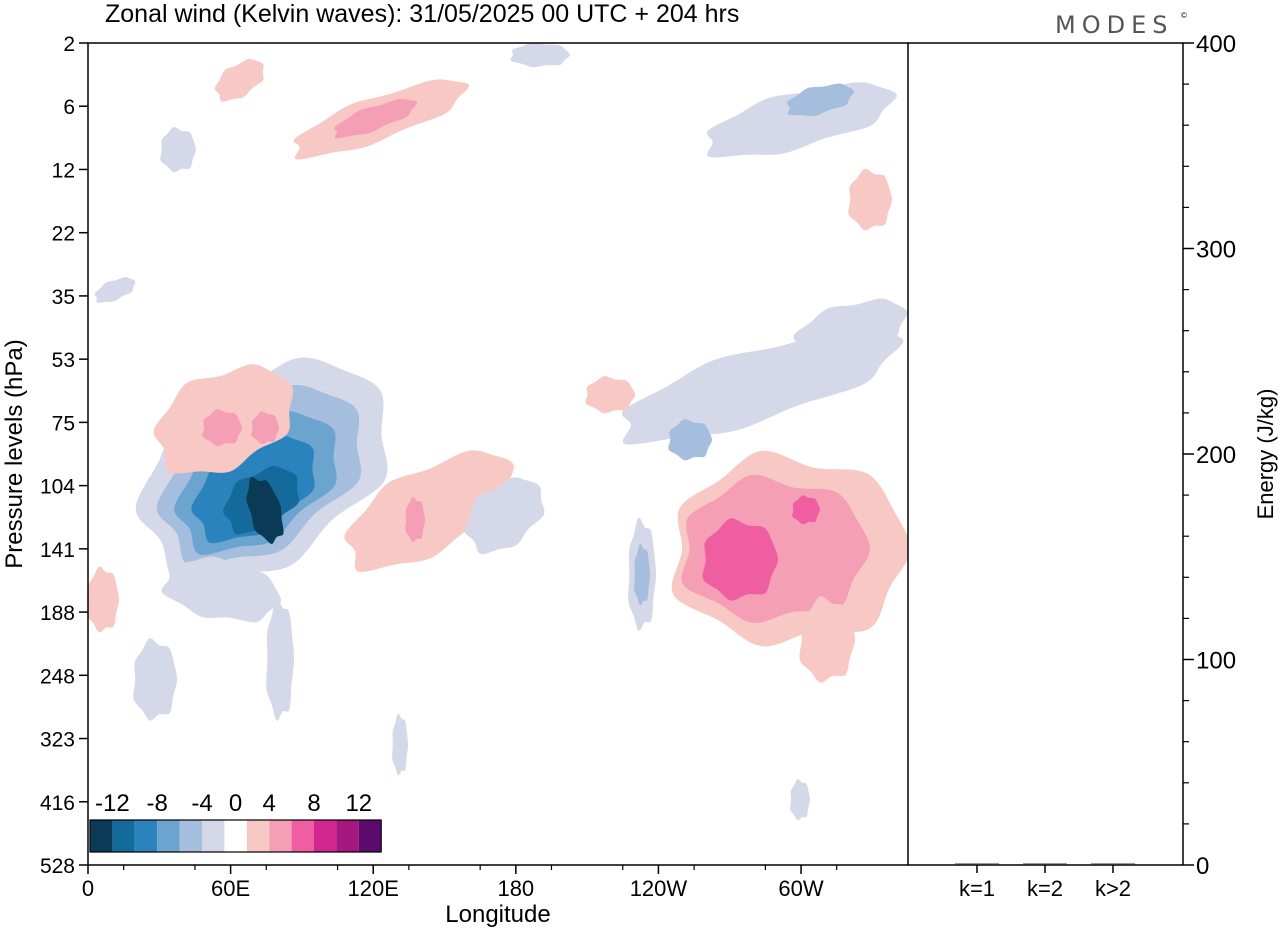 The image size is (1280, 930). I want to click on colorbar-label: 4, so click(269, 803).